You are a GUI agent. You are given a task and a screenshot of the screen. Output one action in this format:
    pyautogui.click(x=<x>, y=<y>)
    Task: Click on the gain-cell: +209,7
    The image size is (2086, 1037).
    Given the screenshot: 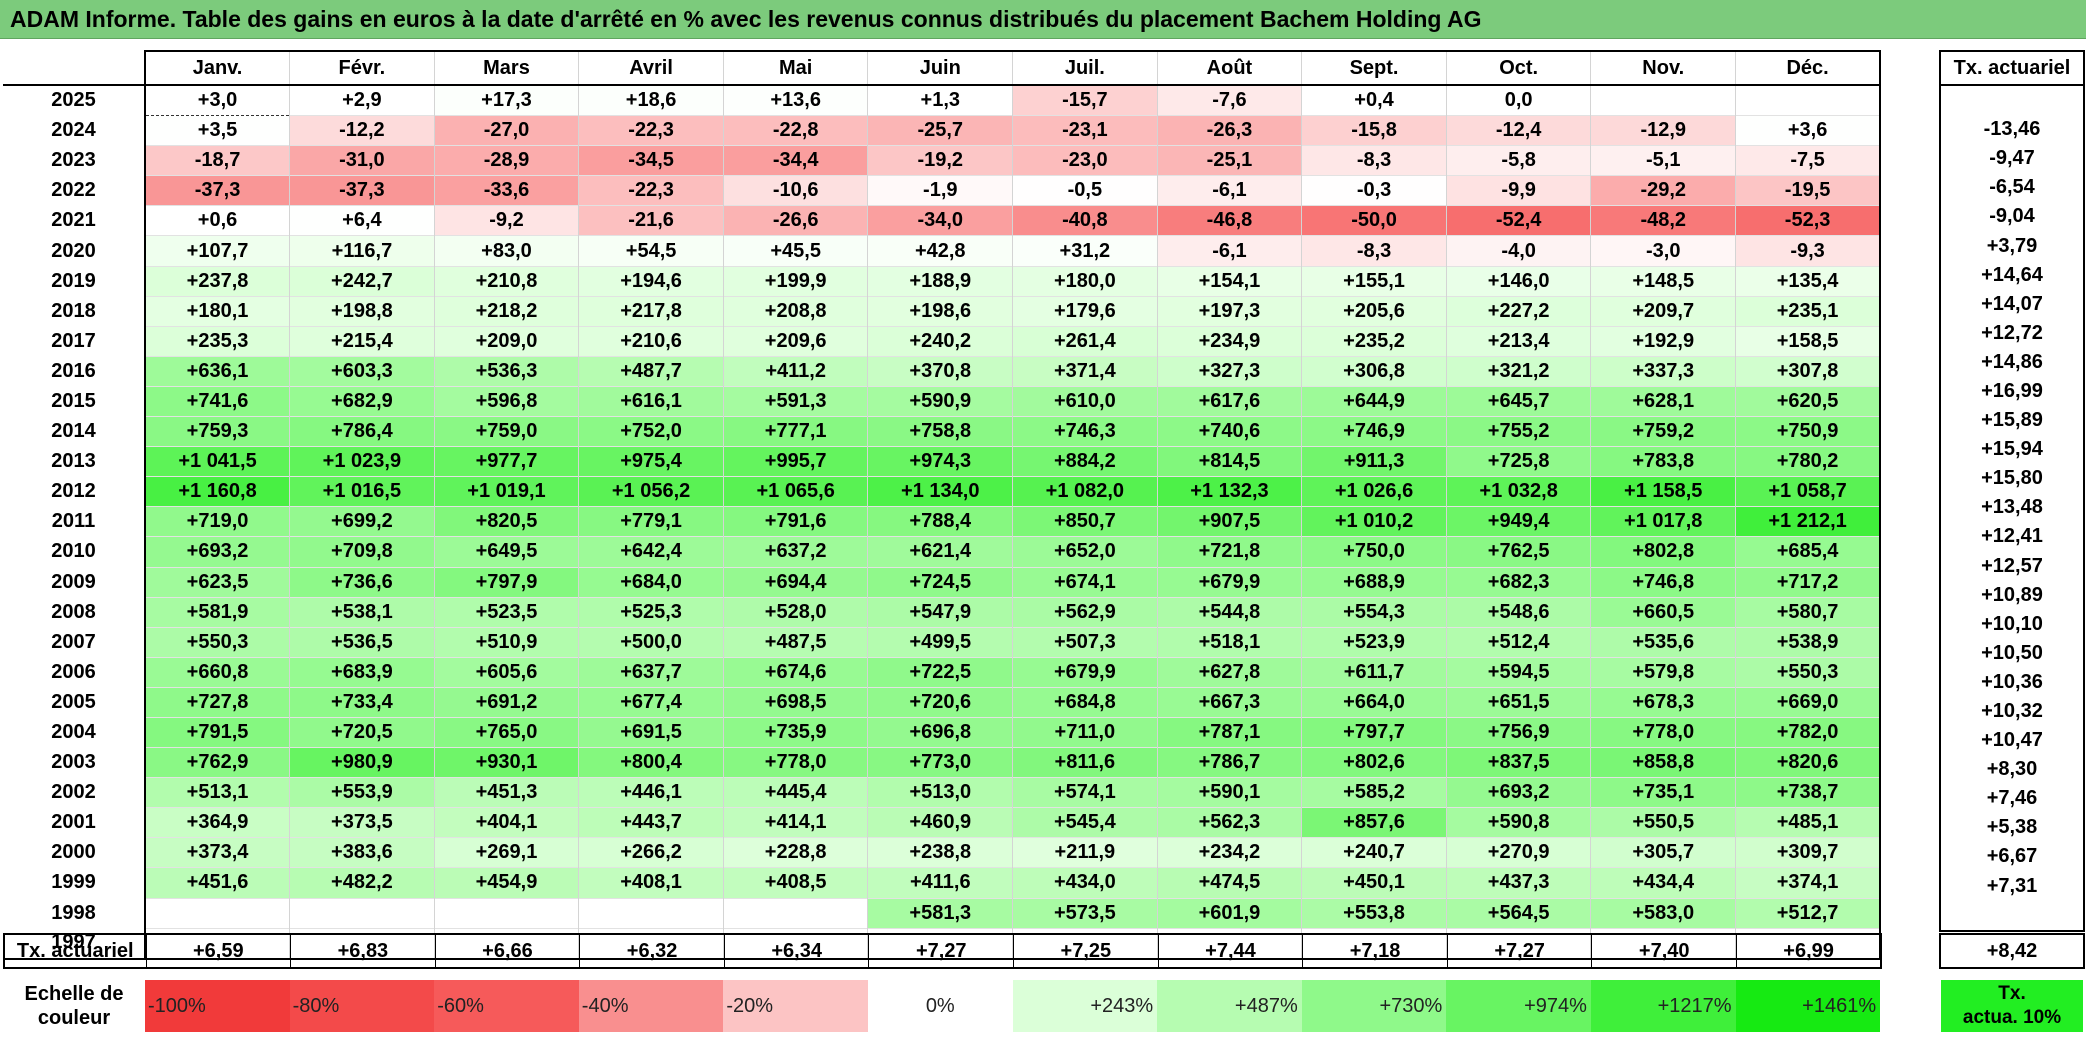 What is the action you would take?
    pyautogui.click(x=1663, y=311)
    